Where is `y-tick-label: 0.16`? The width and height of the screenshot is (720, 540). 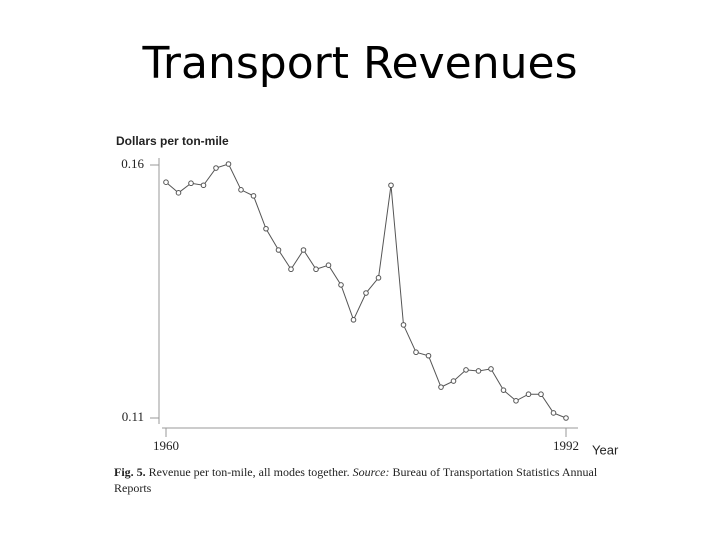
y-tick-label: 0.16 is located at coordinates (132, 163).